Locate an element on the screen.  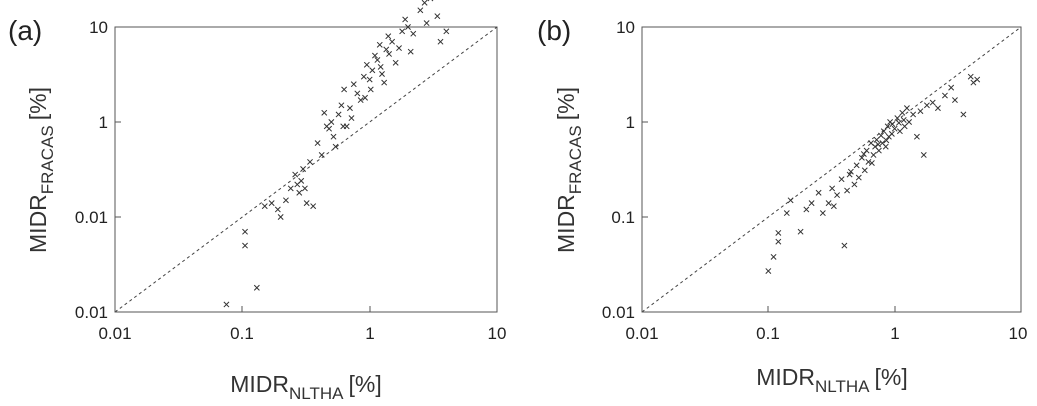
panel-b-ytick-label: 0.1 is located at coordinates (623, 217).